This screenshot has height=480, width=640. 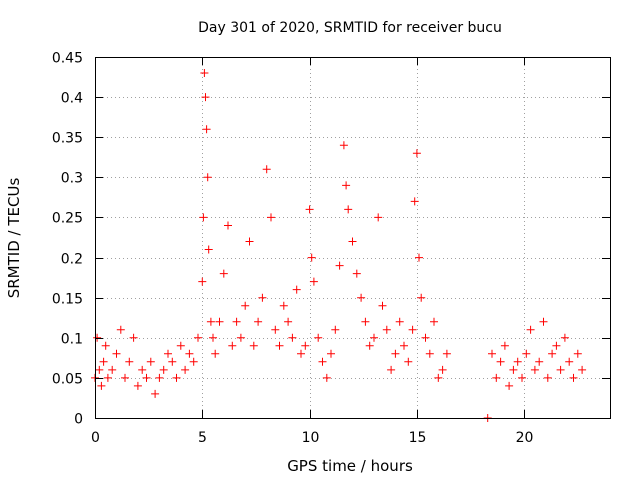 I want to click on y-tick-label: 0.2, so click(x=72, y=260).